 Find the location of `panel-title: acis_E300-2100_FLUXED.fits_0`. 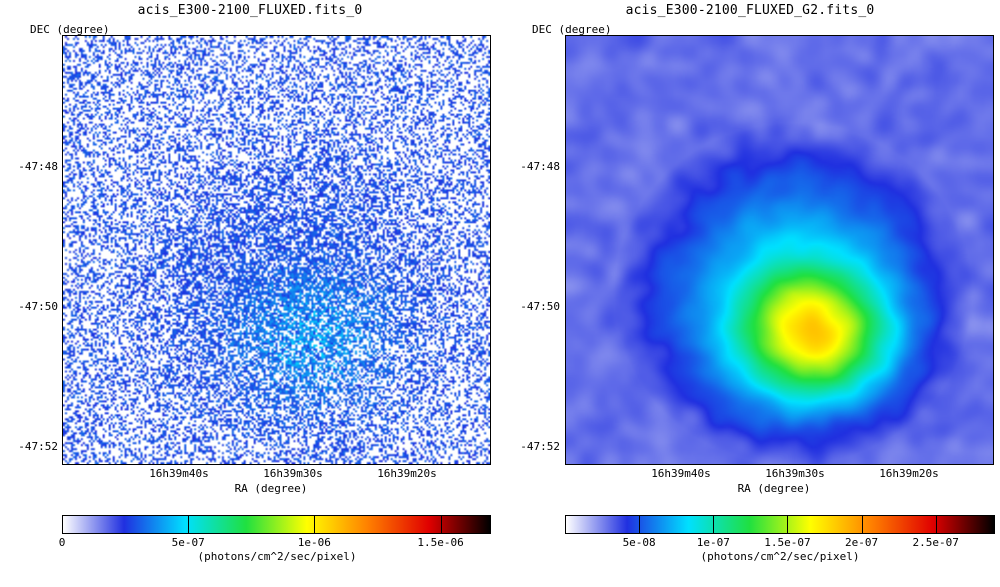

panel-title: acis_E300-2100_FLUXED.fits_0 is located at coordinates (250, 10).